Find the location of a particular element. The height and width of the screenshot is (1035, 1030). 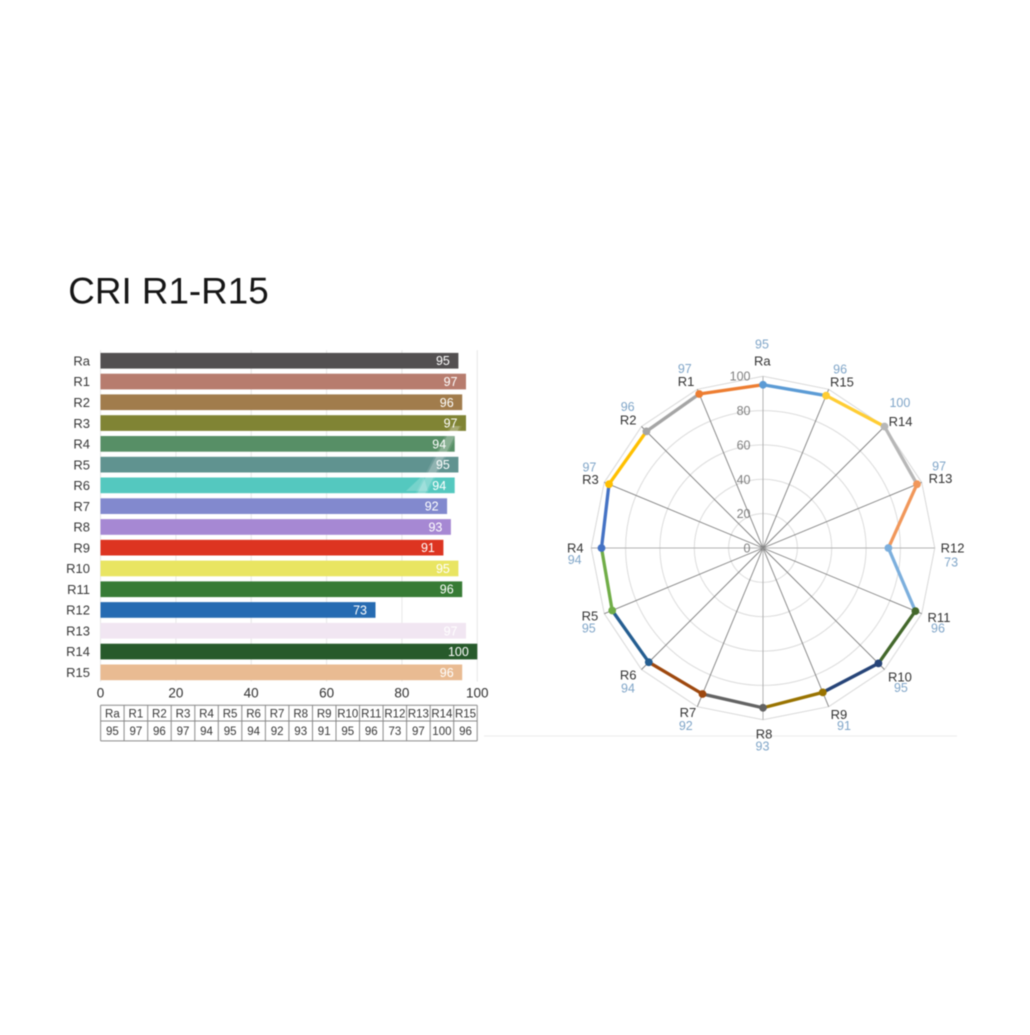

svg-text: CRI R1-R15 is located at coordinates (168, 291).